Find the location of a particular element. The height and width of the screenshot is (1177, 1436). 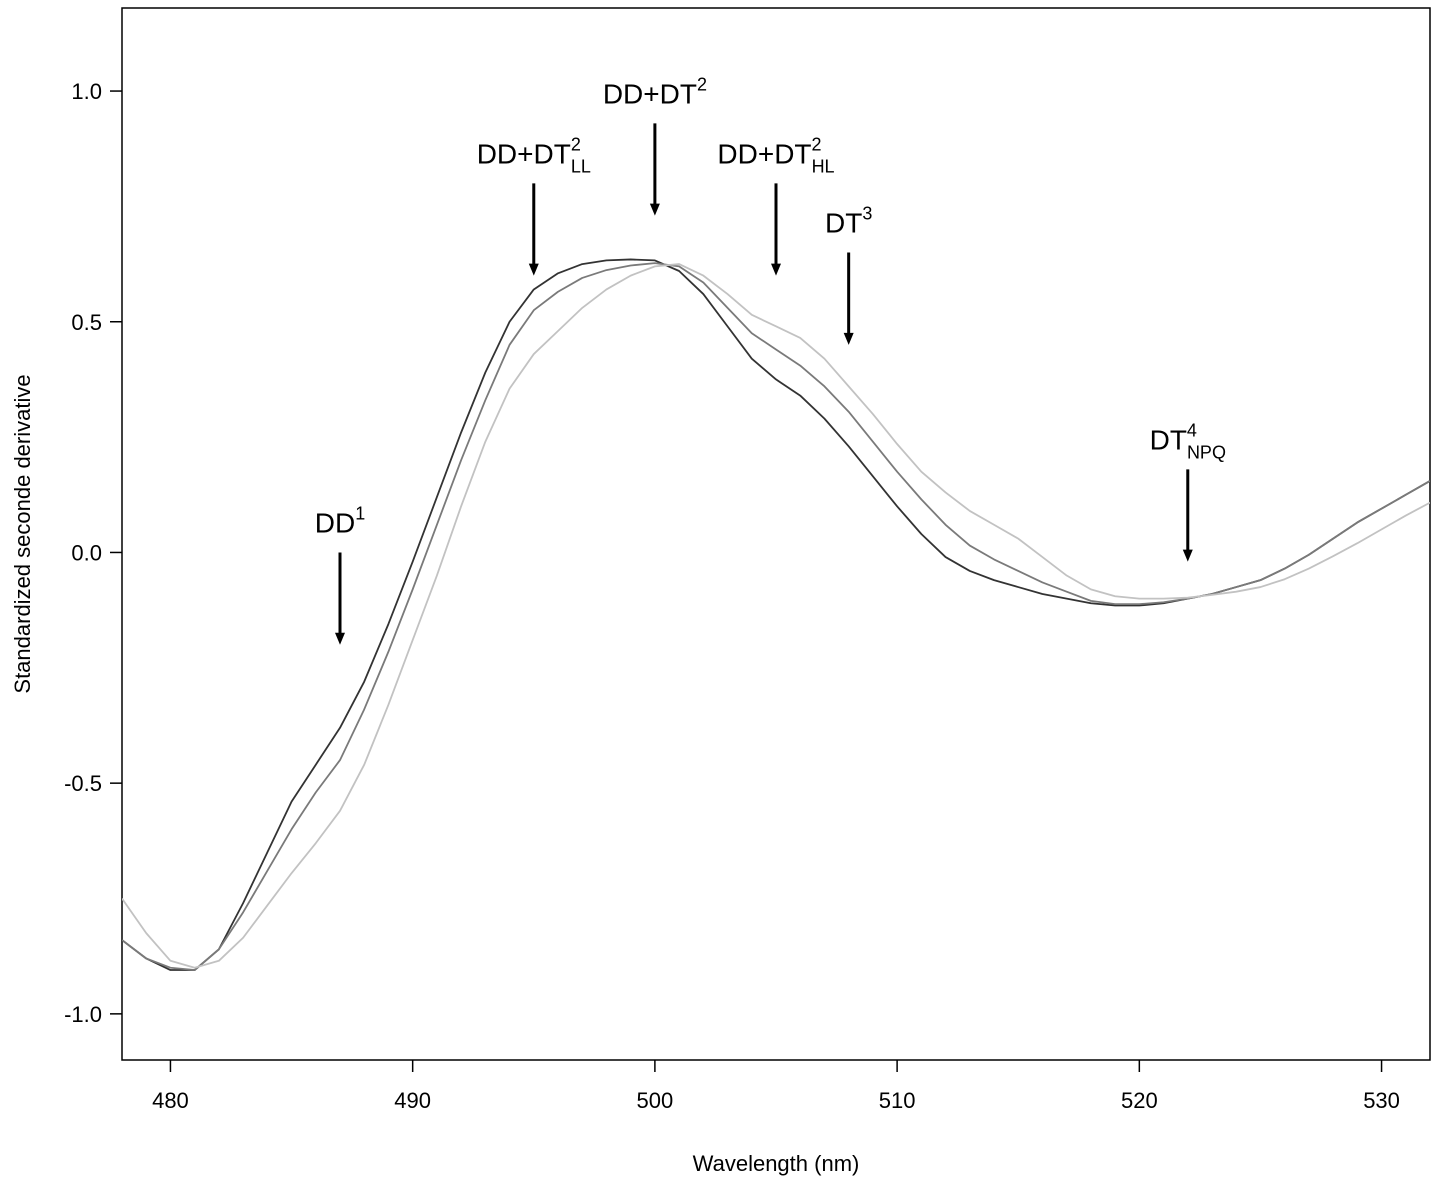

x-axis-title: Wavelength (nm) is located at coordinates (776, 1163).